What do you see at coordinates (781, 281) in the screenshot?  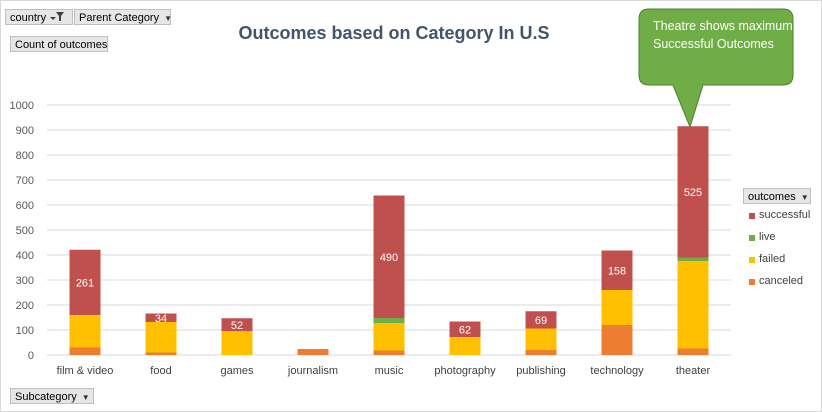 I see `legend-label: canceled` at bounding box center [781, 281].